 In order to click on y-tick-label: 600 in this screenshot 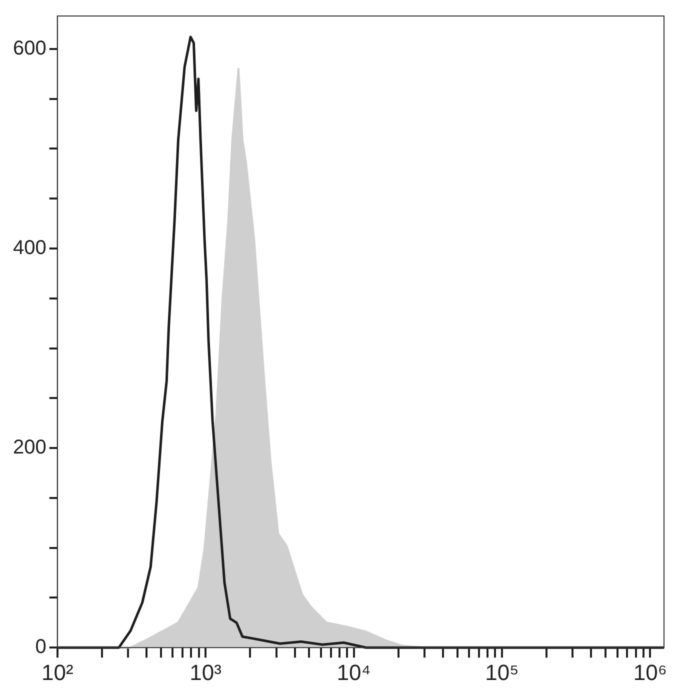, I will do `click(29, 48)`.